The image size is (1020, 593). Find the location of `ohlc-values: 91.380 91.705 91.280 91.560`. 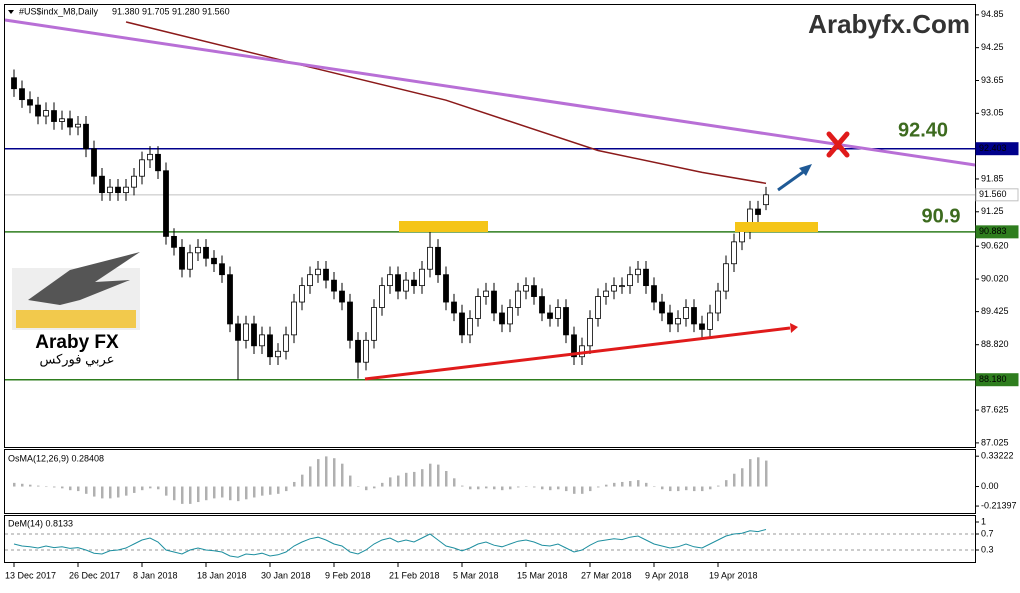

ohlc-values: 91.380 91.705 91.280 91.560 is located at coordinates (171, 11).